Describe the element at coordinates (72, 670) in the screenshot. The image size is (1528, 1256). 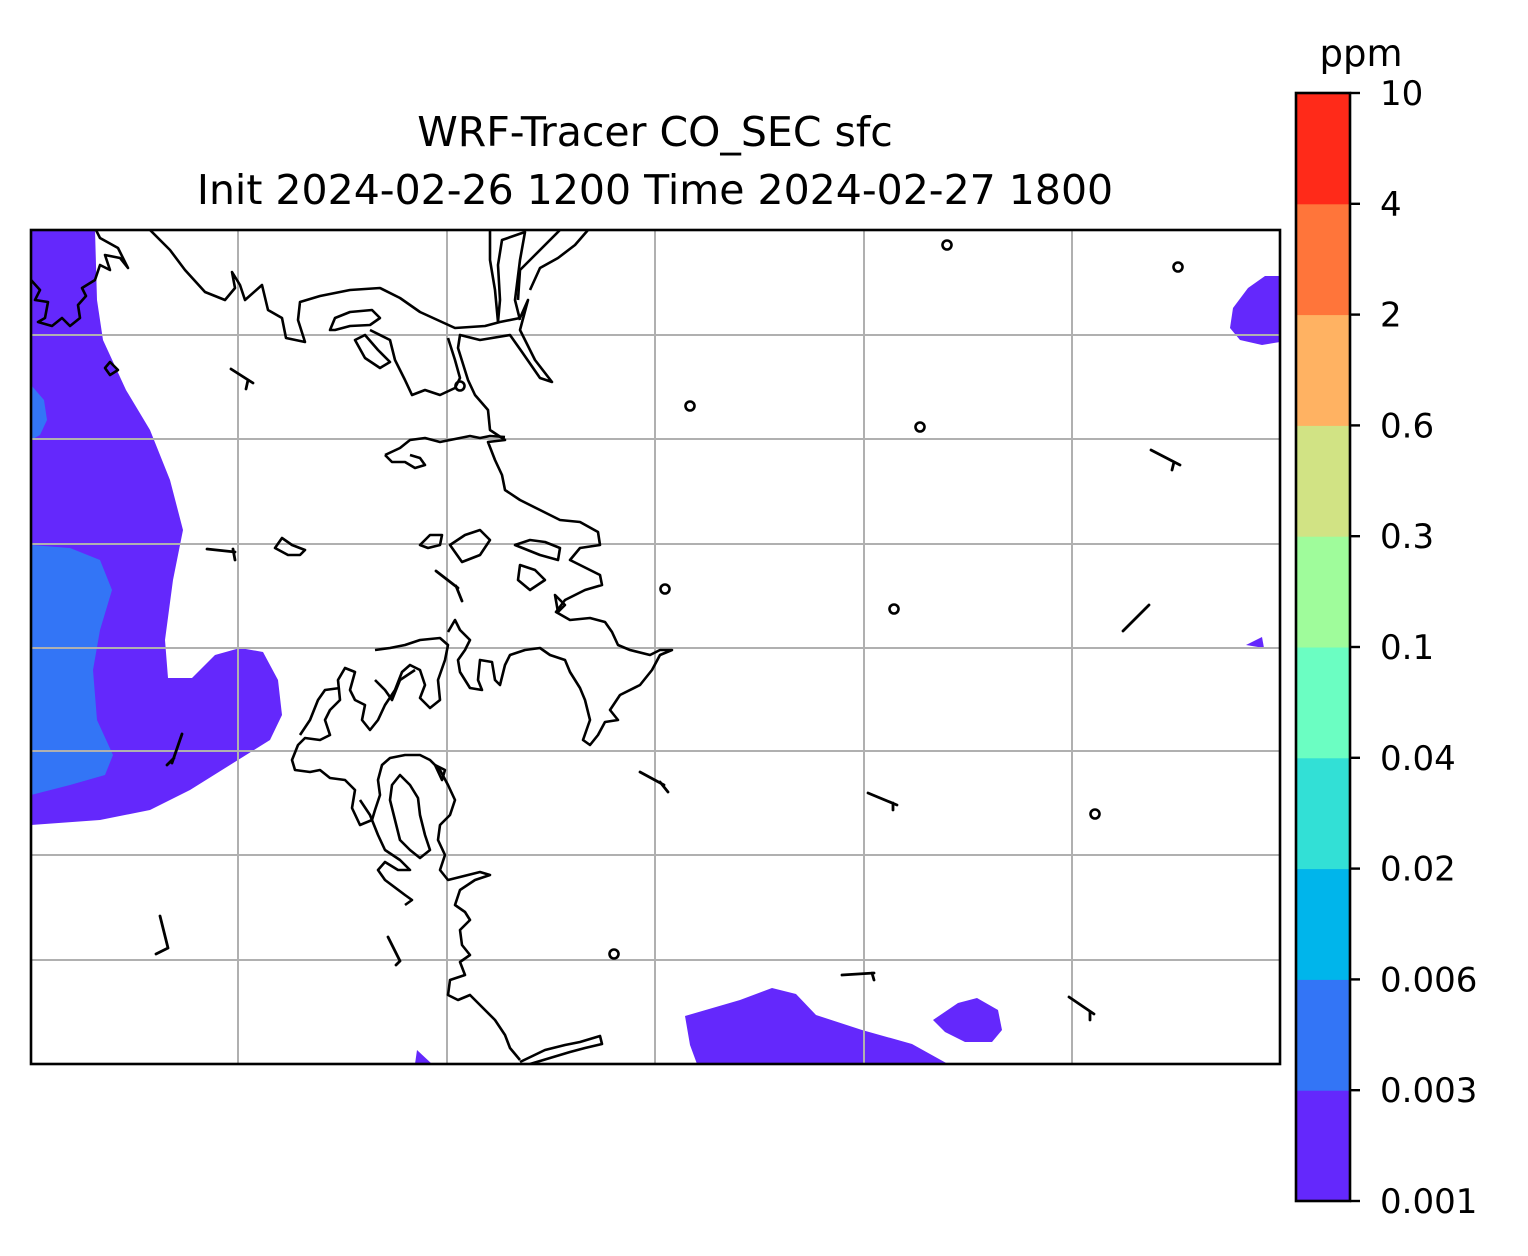
I see `contour-west-0.003` at that location.